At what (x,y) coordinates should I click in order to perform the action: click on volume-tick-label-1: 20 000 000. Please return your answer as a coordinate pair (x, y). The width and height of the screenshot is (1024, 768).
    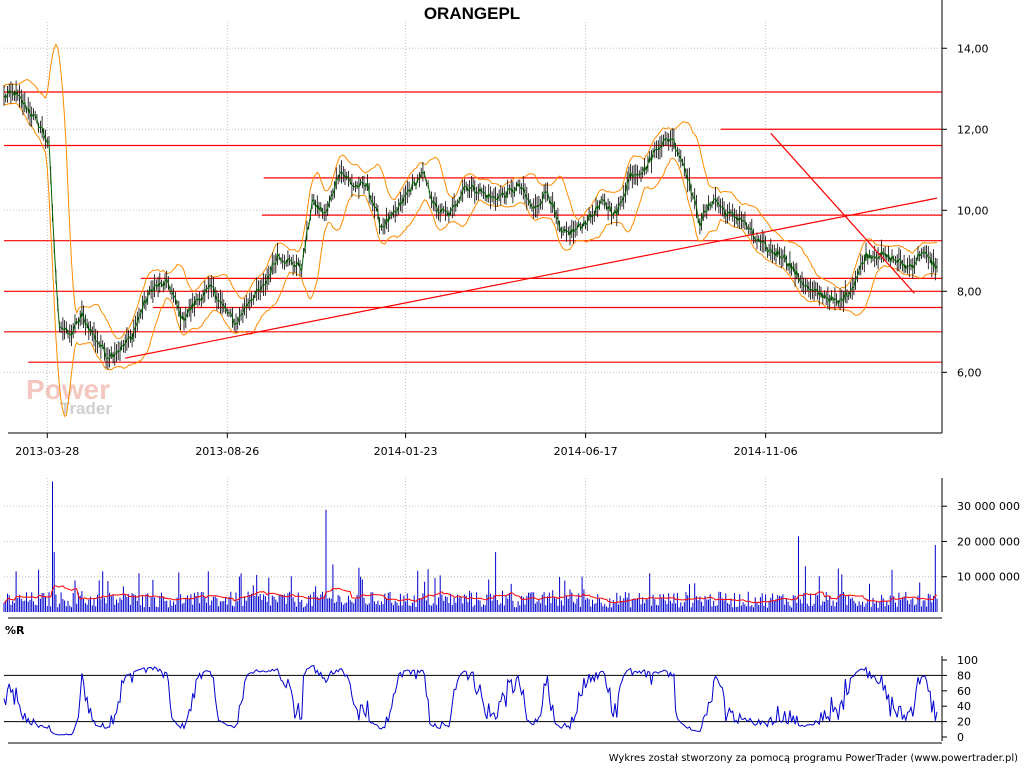
    Looking at the image, I should click on (988, 541).